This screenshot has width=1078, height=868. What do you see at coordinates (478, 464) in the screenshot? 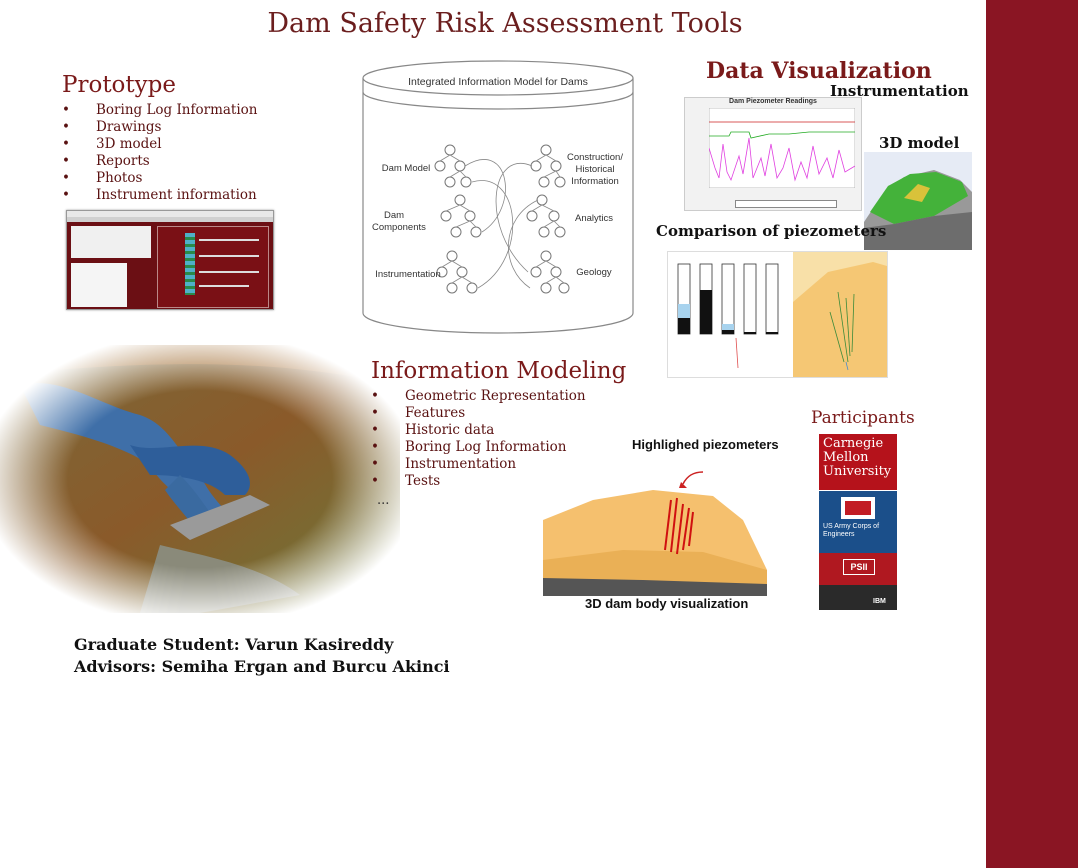
I see `list-item: Instrumentation` at bounding box center [478, 464].